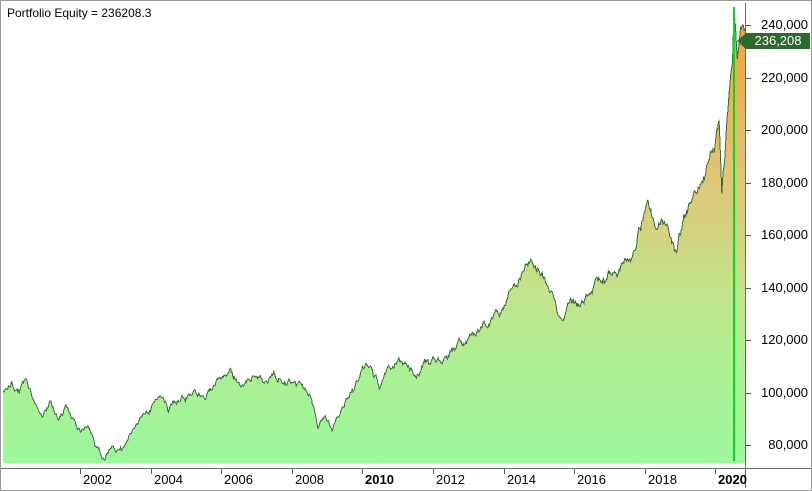  What do you see at coordinates (379, 479) in the screenshot?
I see `x-axis-year-label: 2010` at bounding box center [379, 479].